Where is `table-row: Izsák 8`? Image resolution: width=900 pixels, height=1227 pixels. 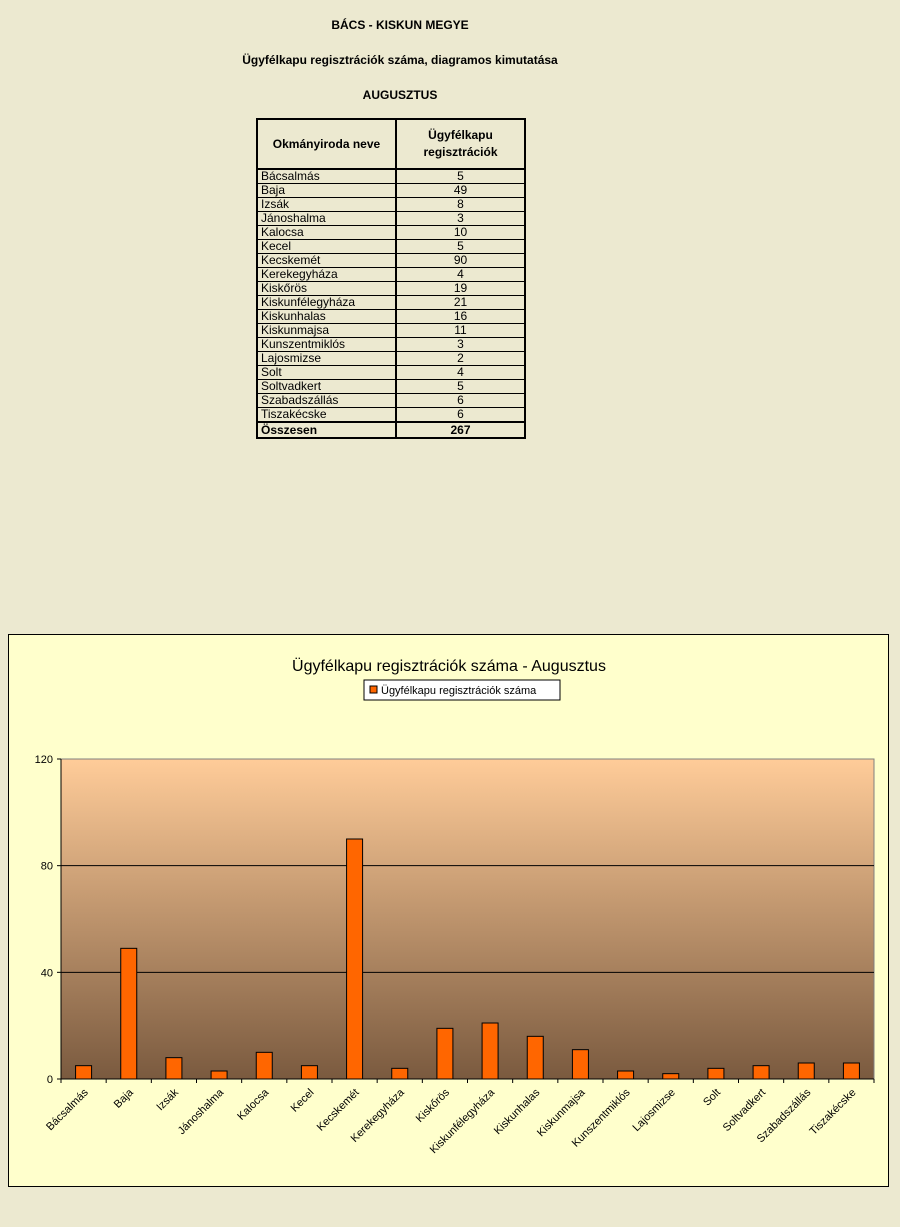 table-row: Izsák 8 is located at coordinates (391, 204).